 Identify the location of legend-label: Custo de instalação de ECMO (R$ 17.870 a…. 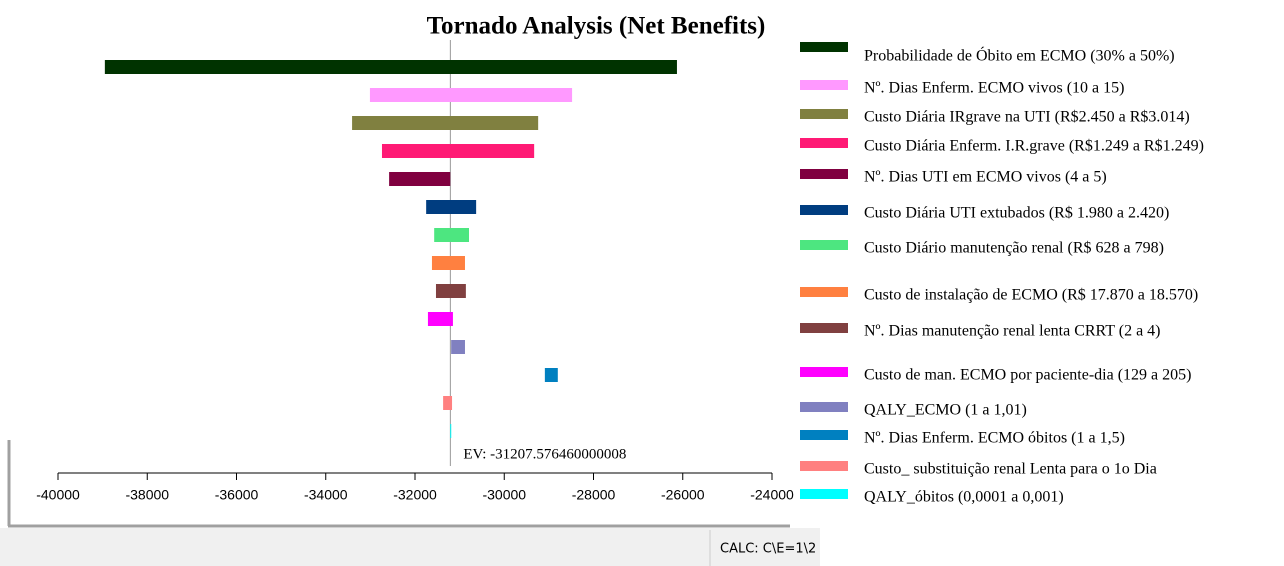
(1031, 295).